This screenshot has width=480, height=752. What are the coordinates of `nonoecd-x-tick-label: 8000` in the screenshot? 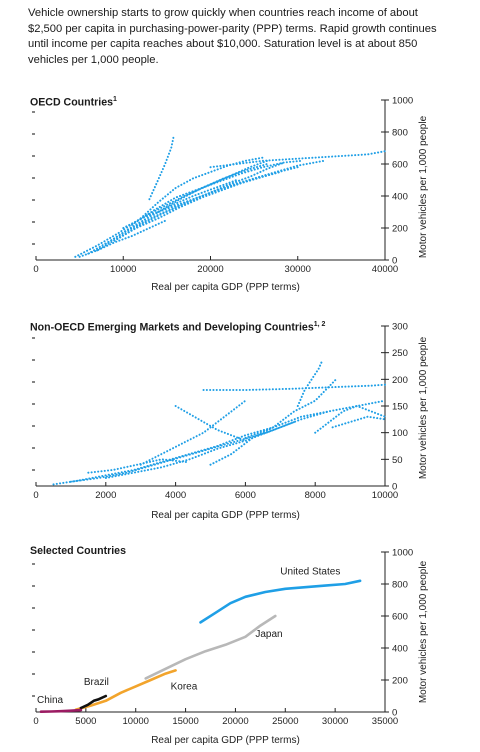 It's located at (315, 495).